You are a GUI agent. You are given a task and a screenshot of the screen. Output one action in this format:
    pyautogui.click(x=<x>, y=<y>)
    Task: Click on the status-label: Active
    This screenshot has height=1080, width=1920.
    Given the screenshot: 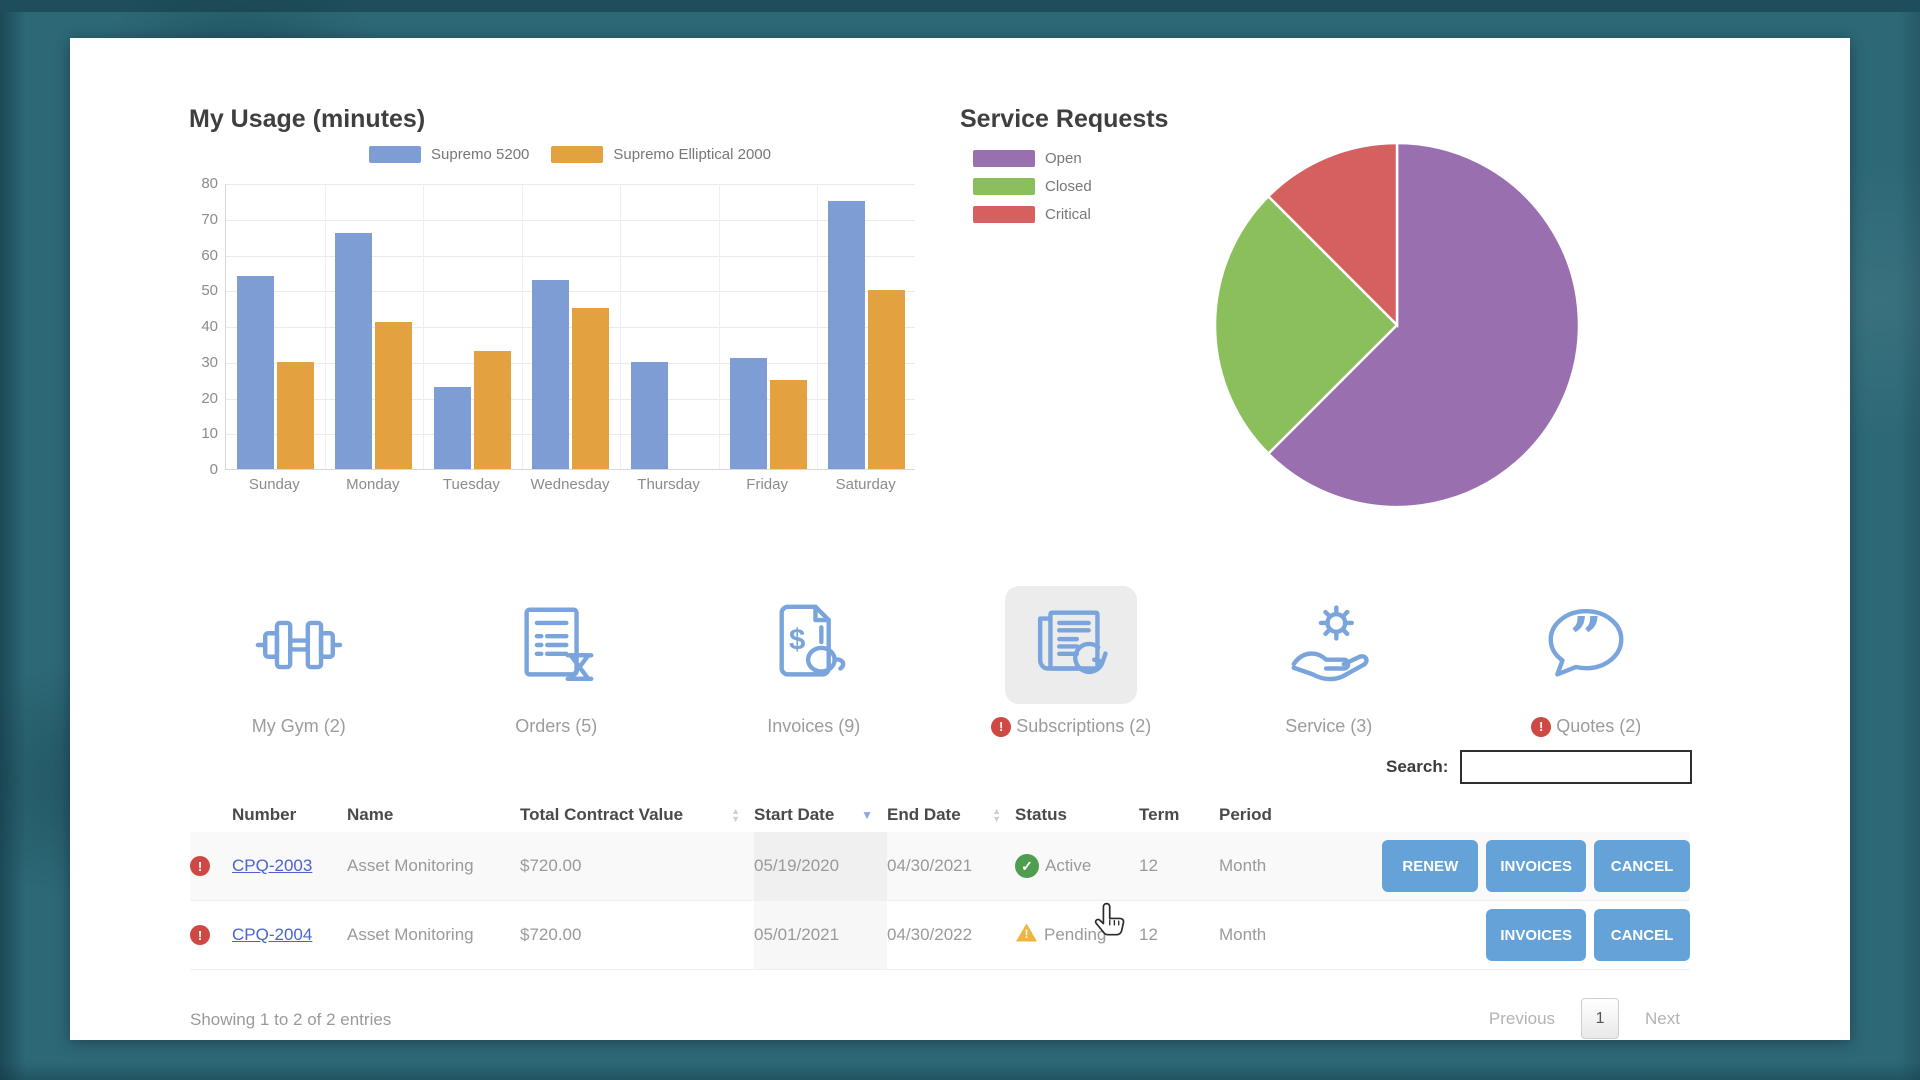 What is the action you would take?
    pyautogui.click(x=1068, y=865)
    